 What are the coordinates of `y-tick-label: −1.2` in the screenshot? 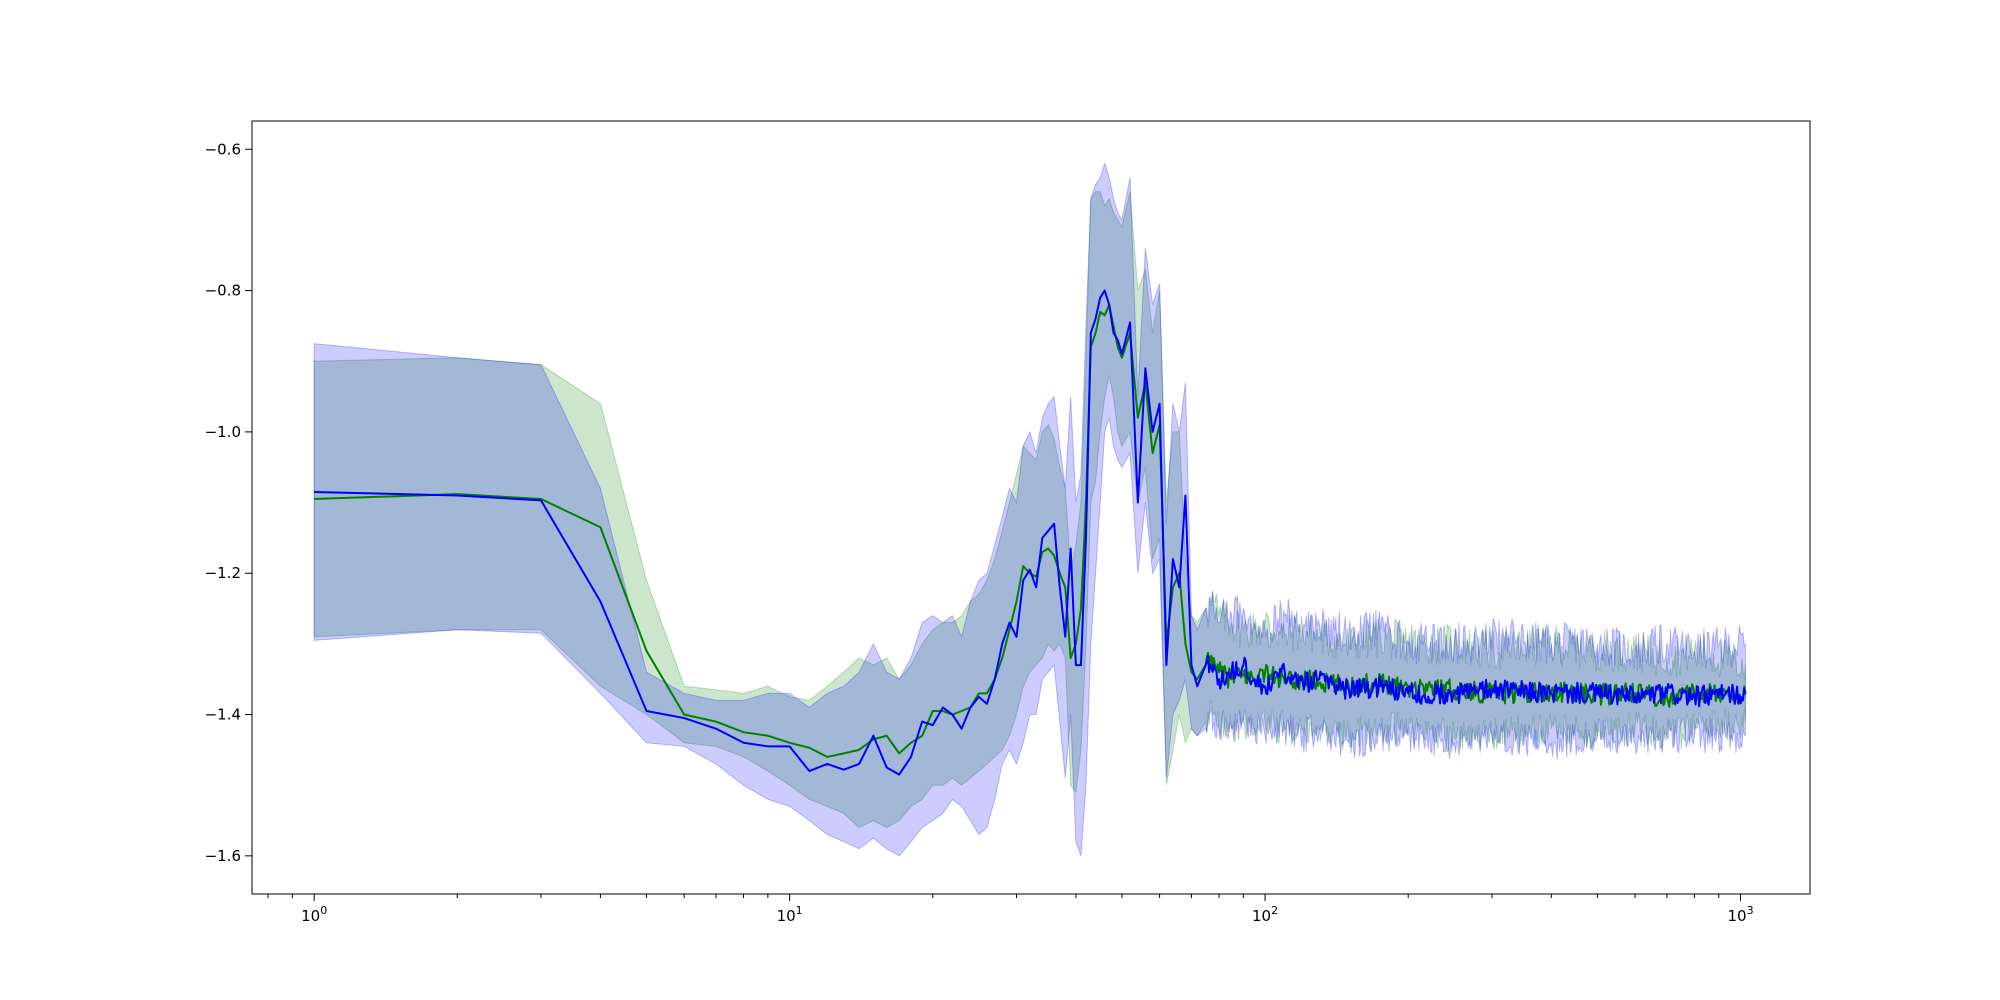 It's located at (223, 573).